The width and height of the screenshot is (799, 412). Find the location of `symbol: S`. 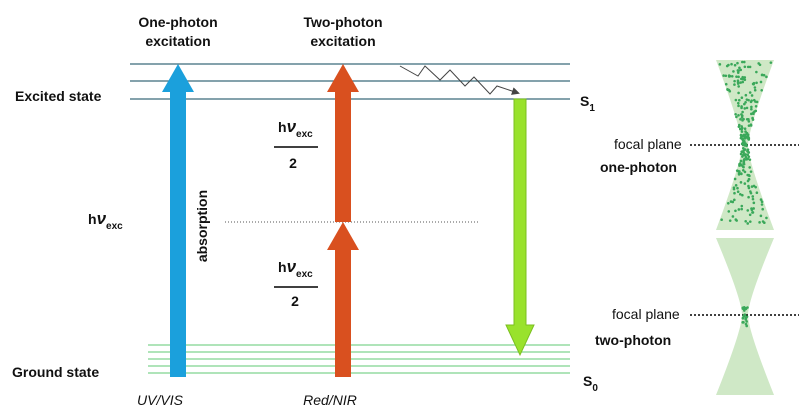

symbol: S is located at coordinates (584, 101).